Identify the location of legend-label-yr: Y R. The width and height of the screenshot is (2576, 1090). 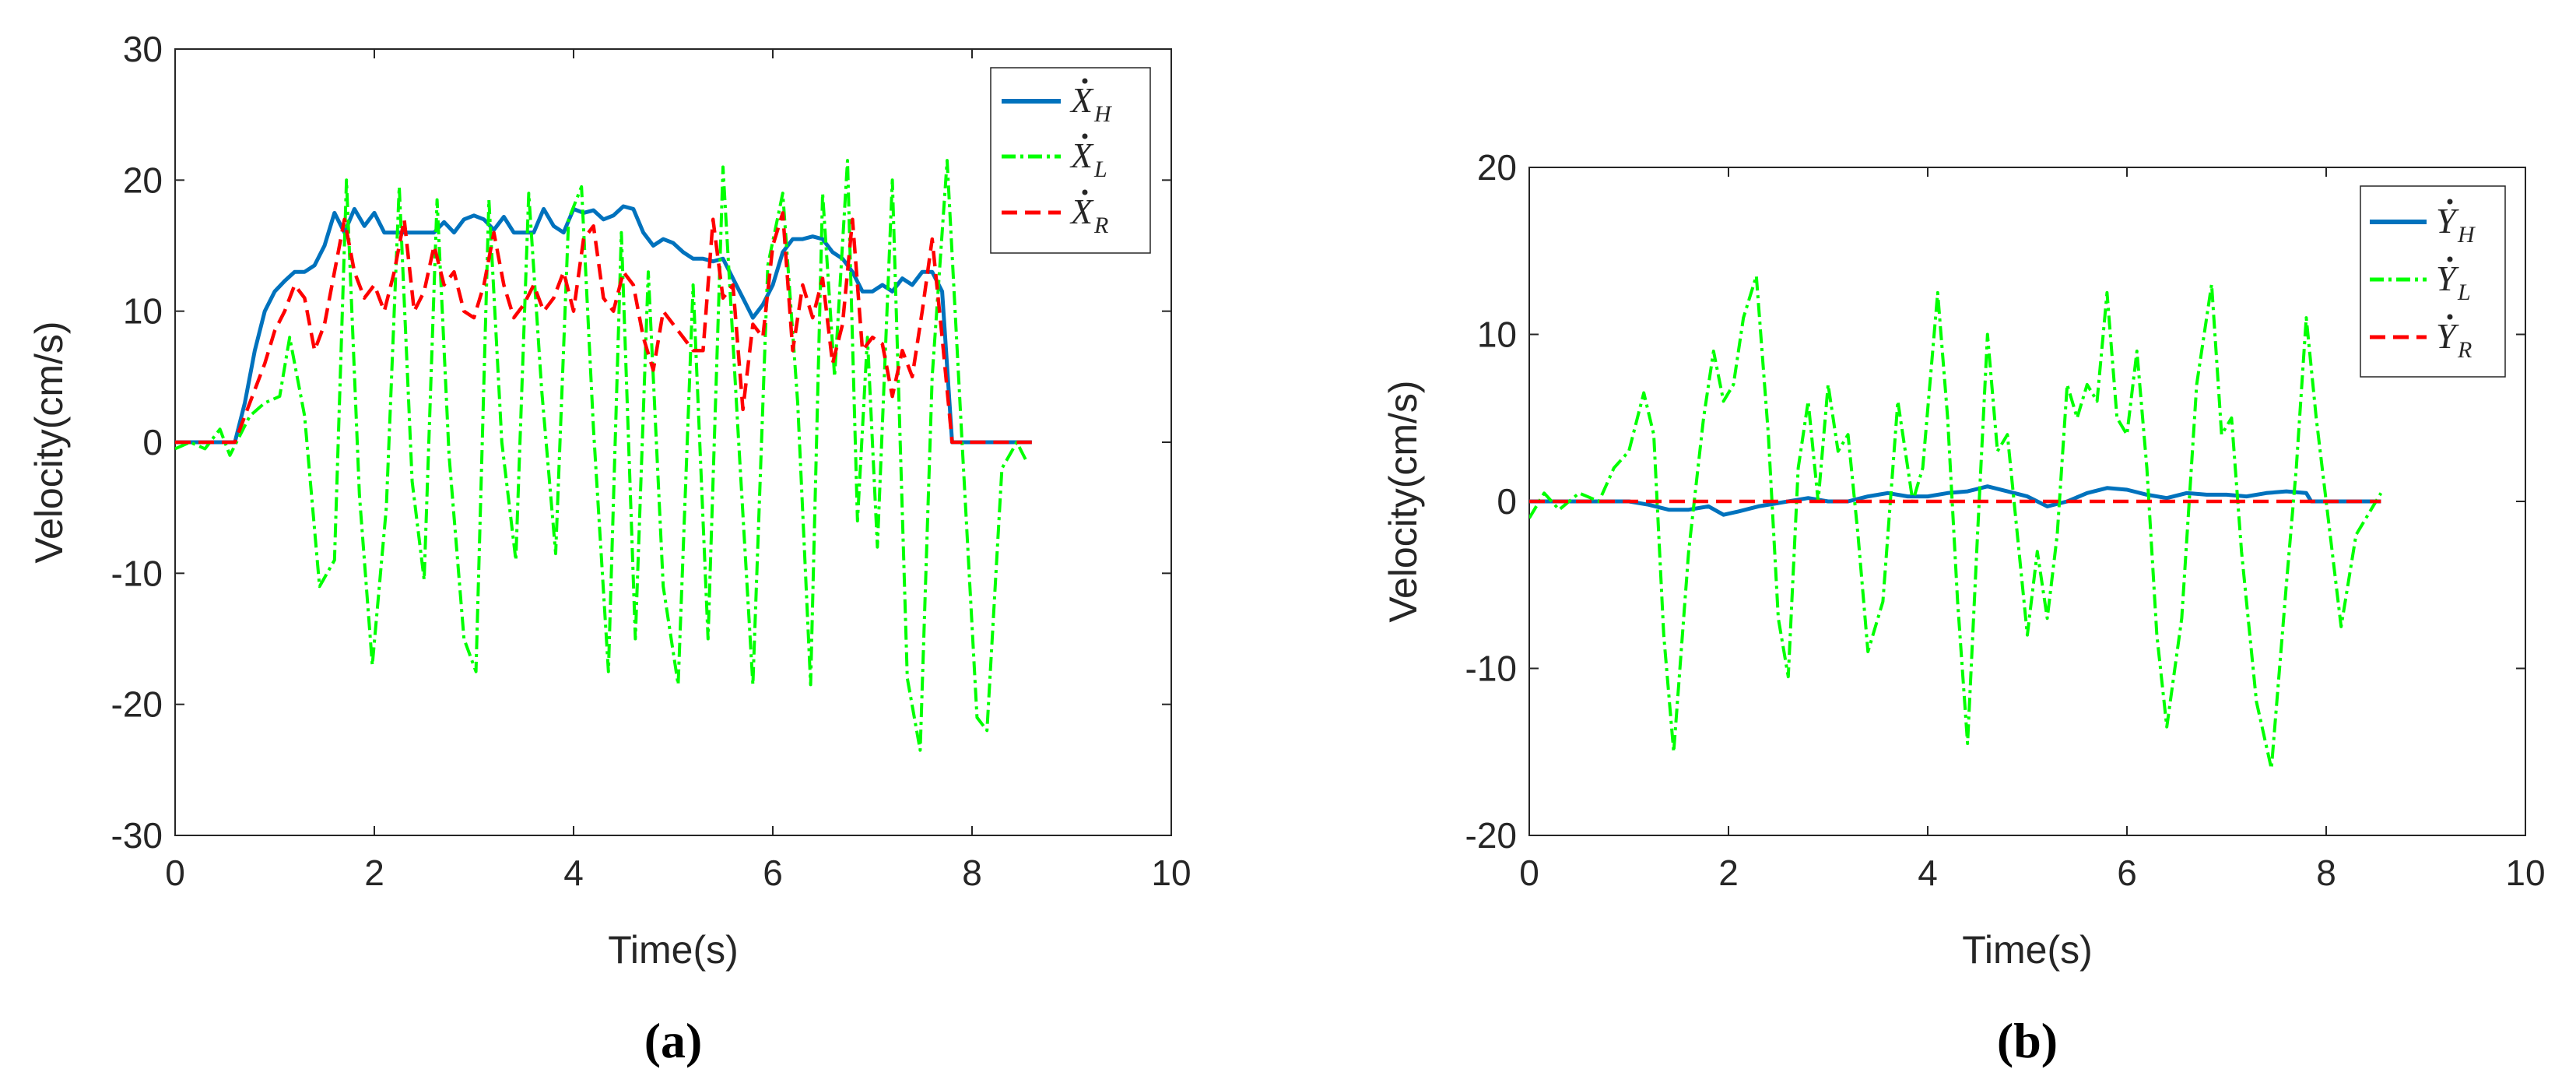
(2454, 339).